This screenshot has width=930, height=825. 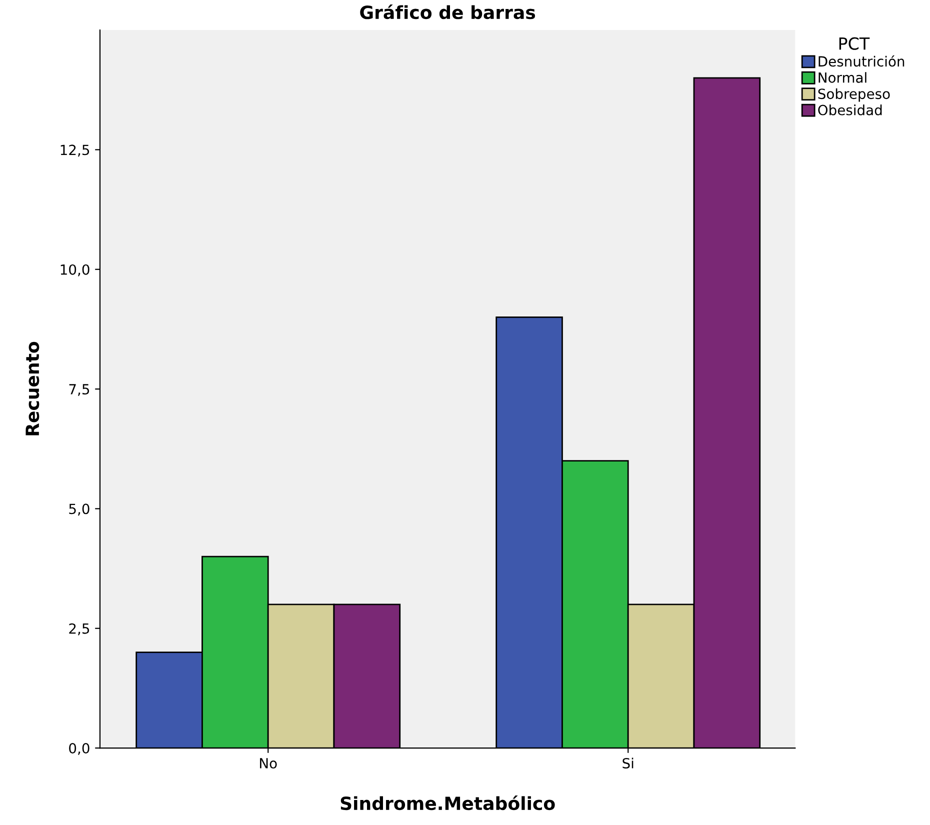 What do you see at coordinates (447, 802) in the screenshot?
I see `x-axis-title: Sindrome.Metabólico` at bounding box center [447, 802].